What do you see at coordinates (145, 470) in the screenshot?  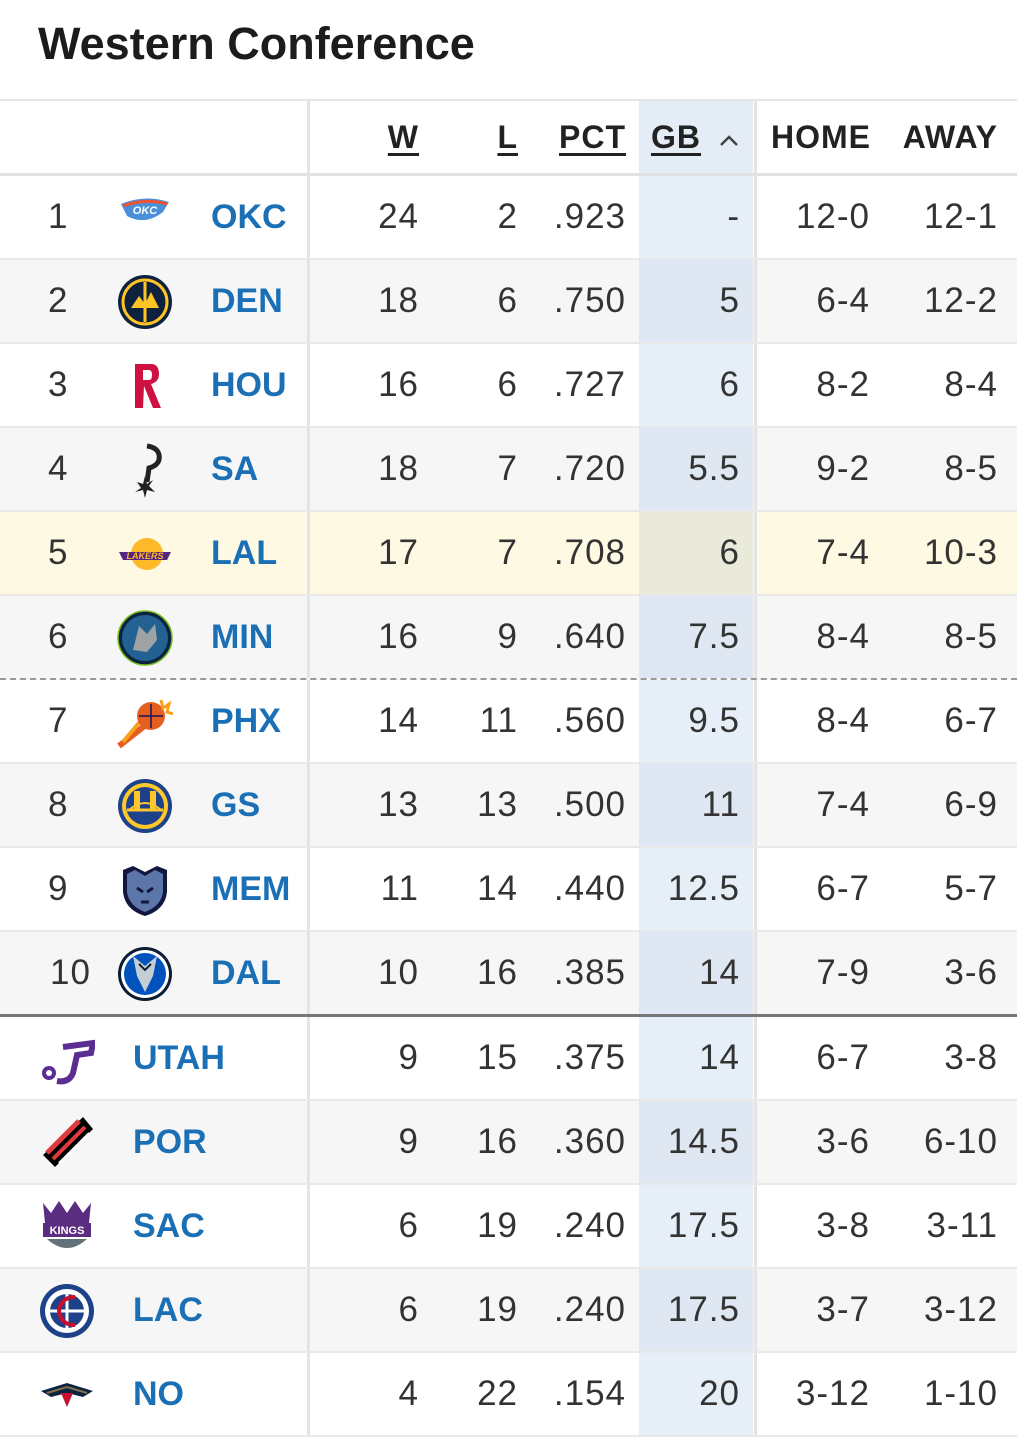 I see `spurs-logo-icon` at bounding box center [145, 470].